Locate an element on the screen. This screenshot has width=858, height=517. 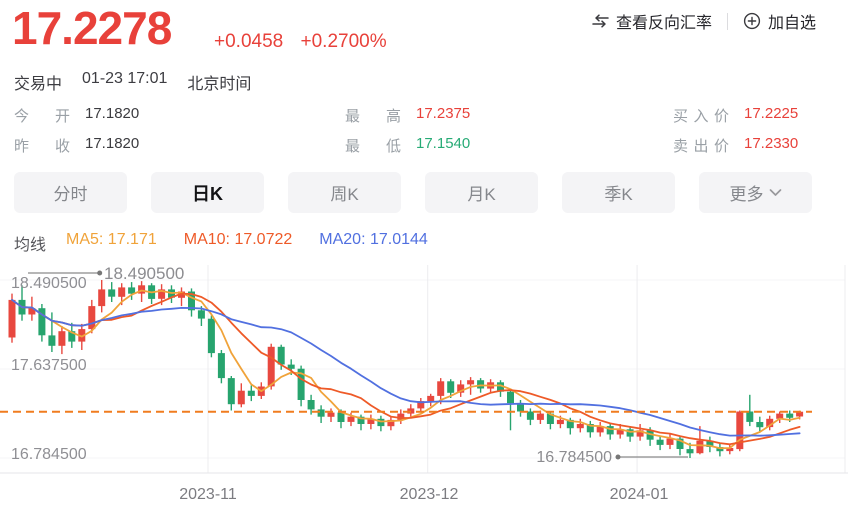
chevron-down-icon is located at coordinates (775, 192).